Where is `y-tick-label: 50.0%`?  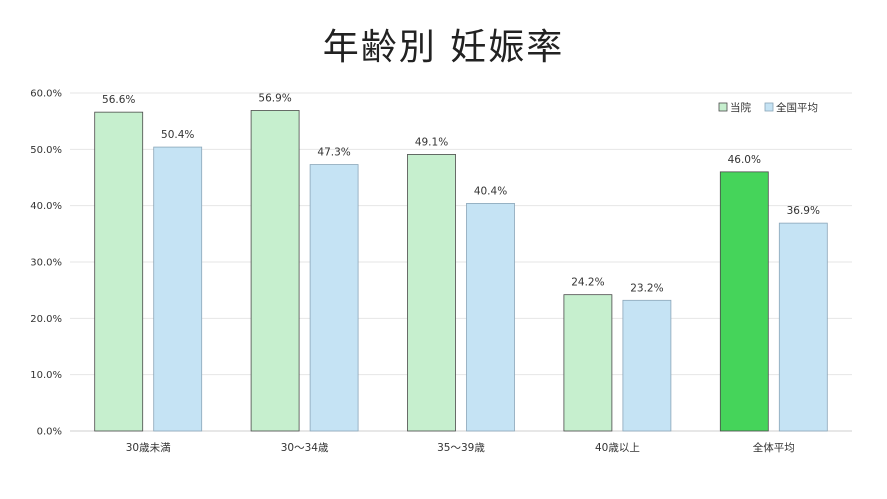 y-tick-label: 50.0% is located at coordinates (46, 150).